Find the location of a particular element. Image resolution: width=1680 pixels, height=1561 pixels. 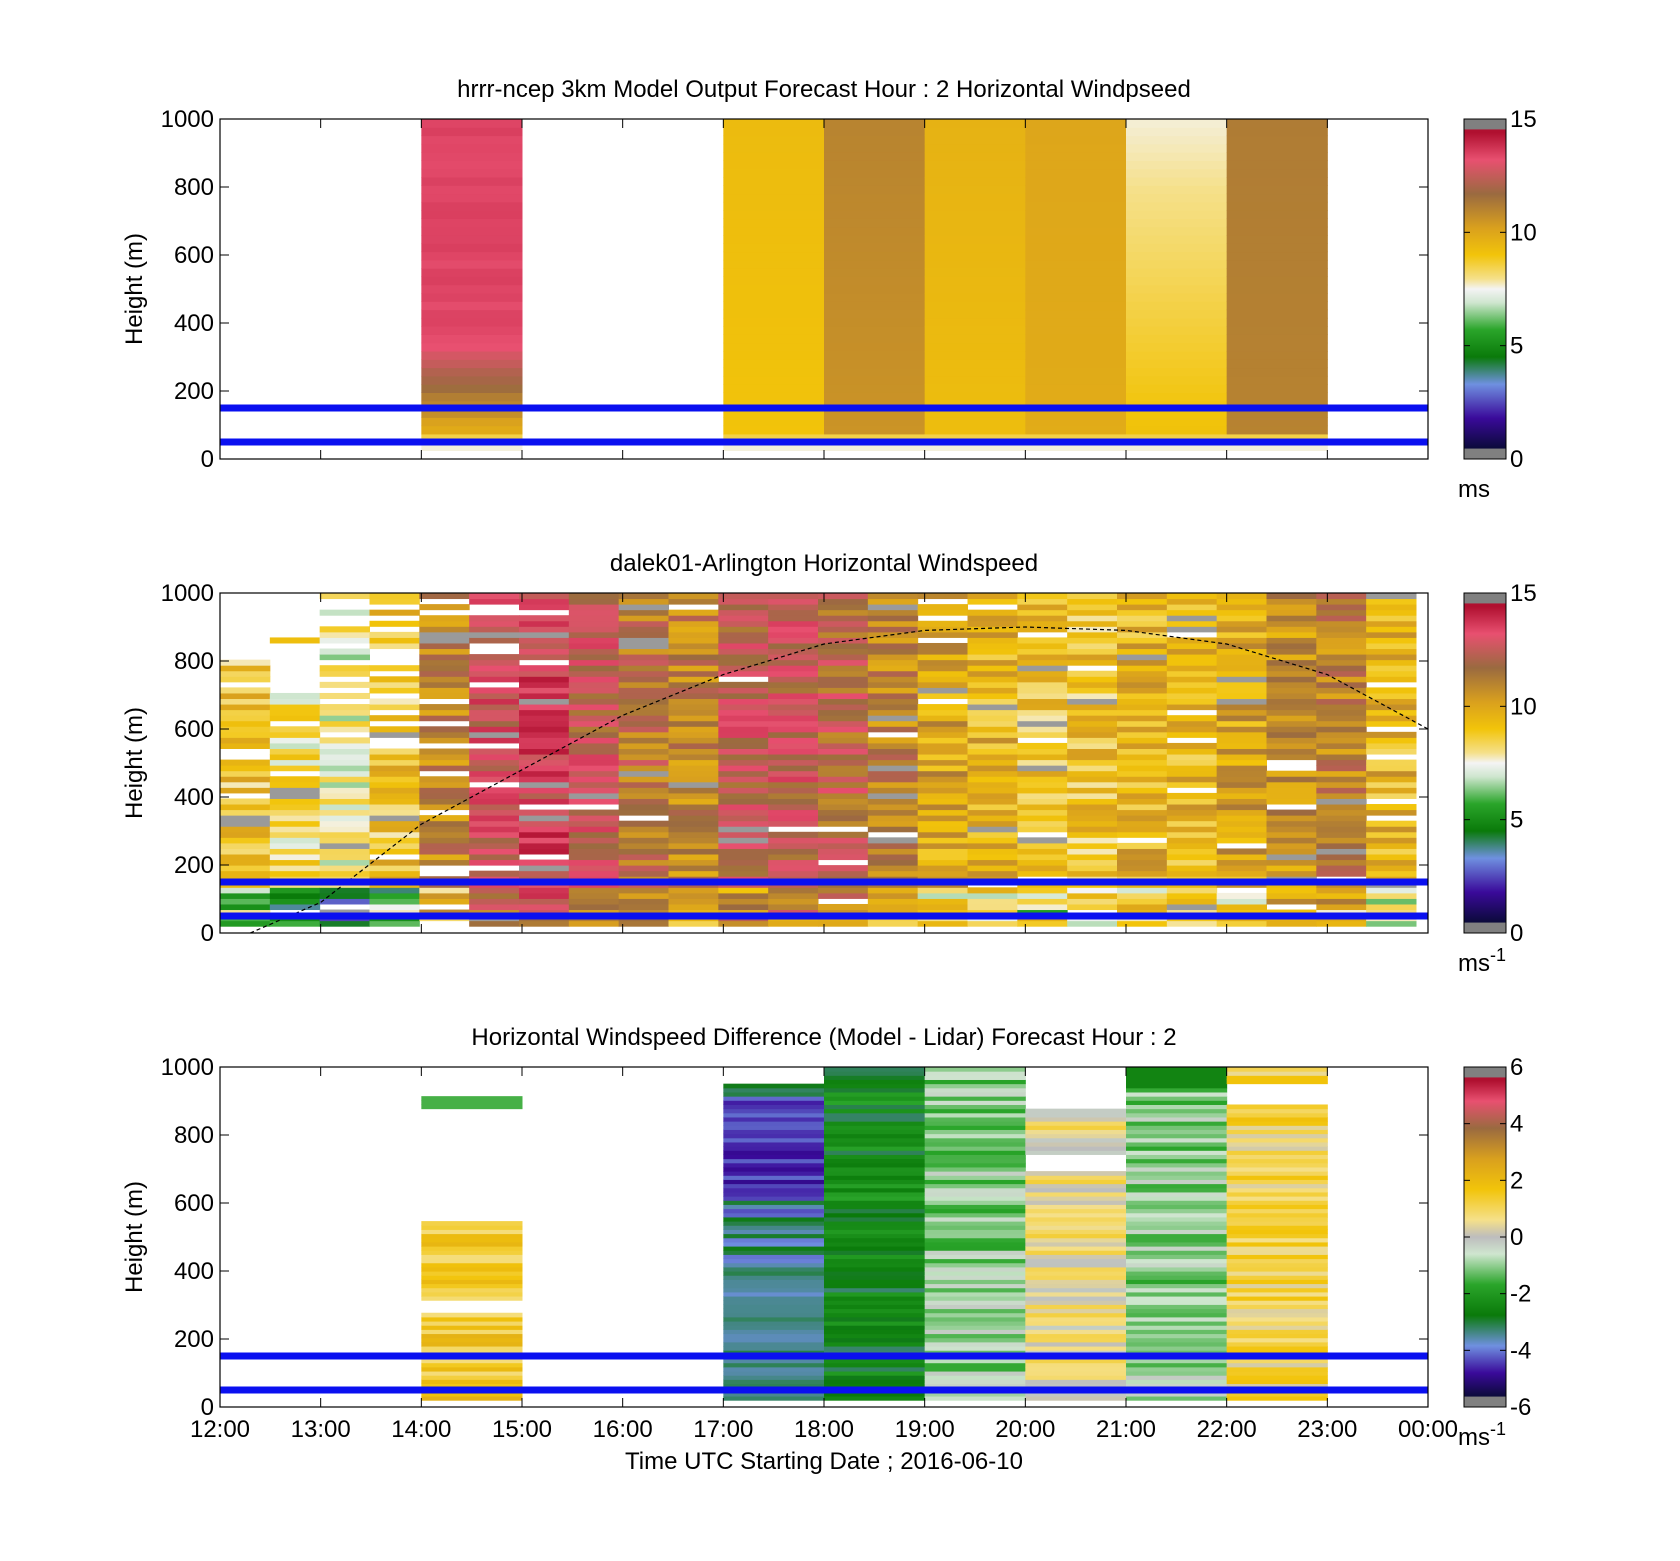

colorbar-tick-label: 0 is located at coordinates (1516, 933).